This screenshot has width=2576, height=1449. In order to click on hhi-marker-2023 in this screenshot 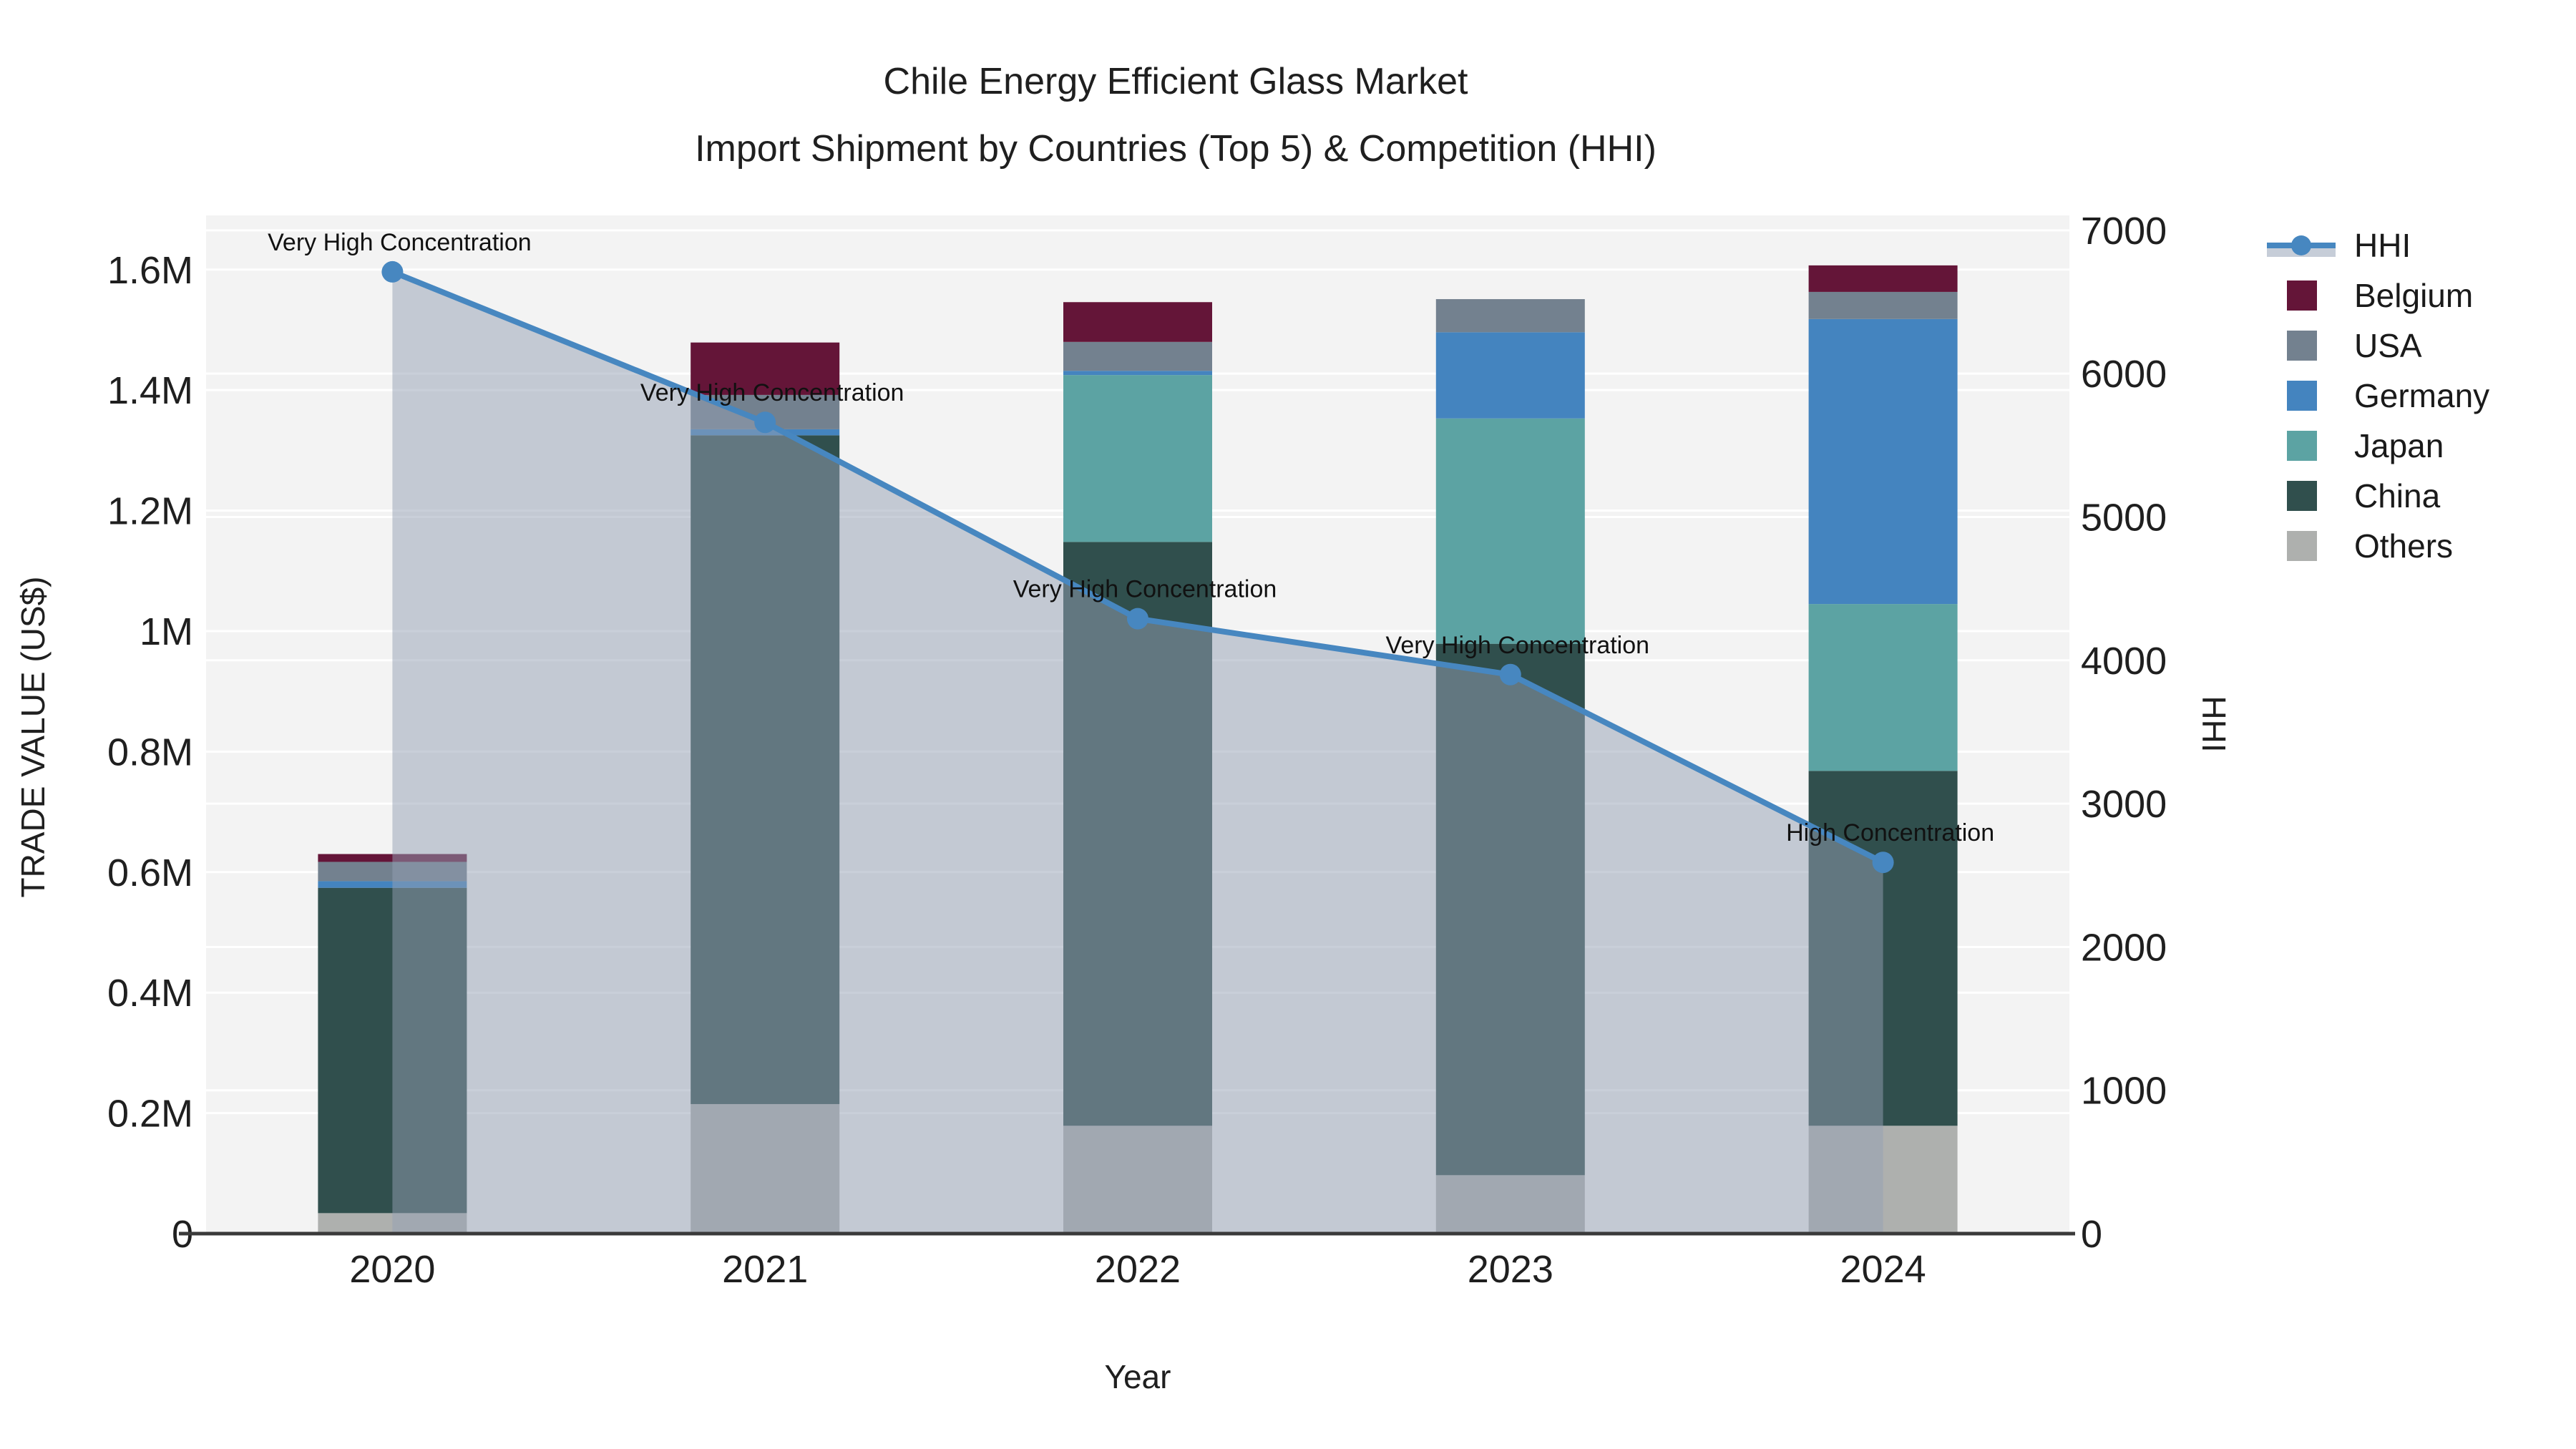, I will do `click(1510, 674)`.